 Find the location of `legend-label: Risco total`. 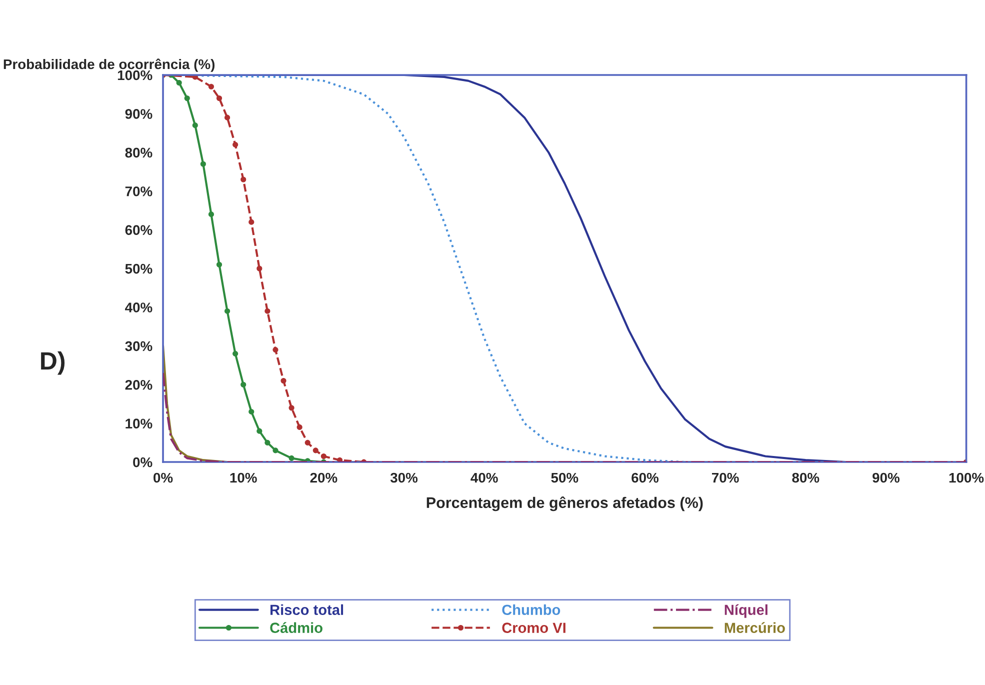

legend-label: Risco total is located at coordinates (307, 610).